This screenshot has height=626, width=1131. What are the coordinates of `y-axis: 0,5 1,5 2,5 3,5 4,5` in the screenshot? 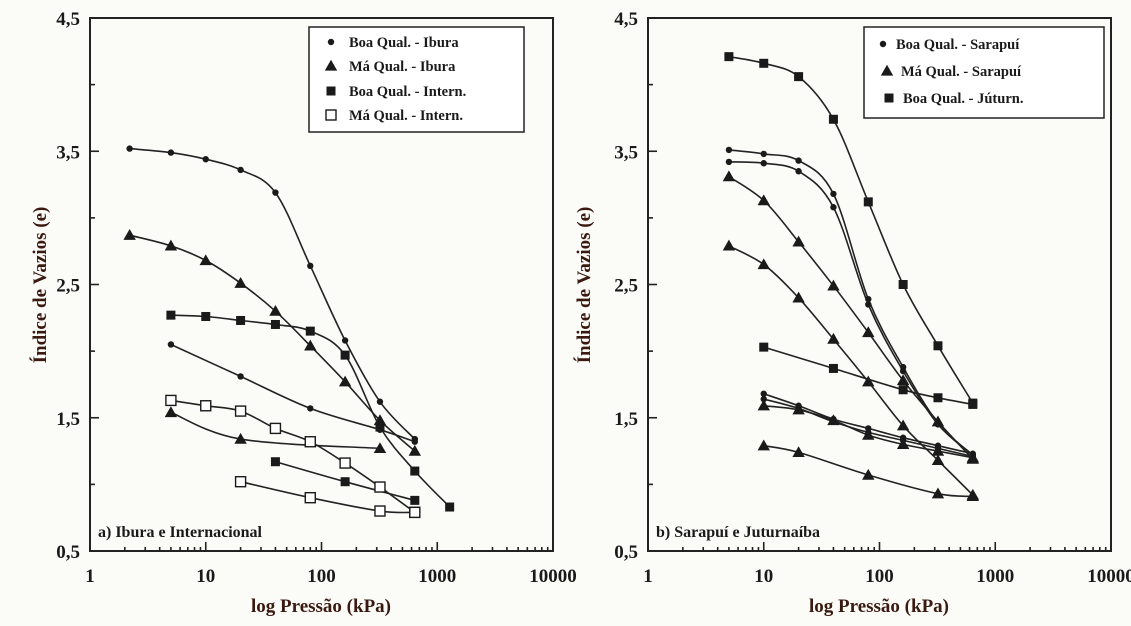 It's located at (77, 286).